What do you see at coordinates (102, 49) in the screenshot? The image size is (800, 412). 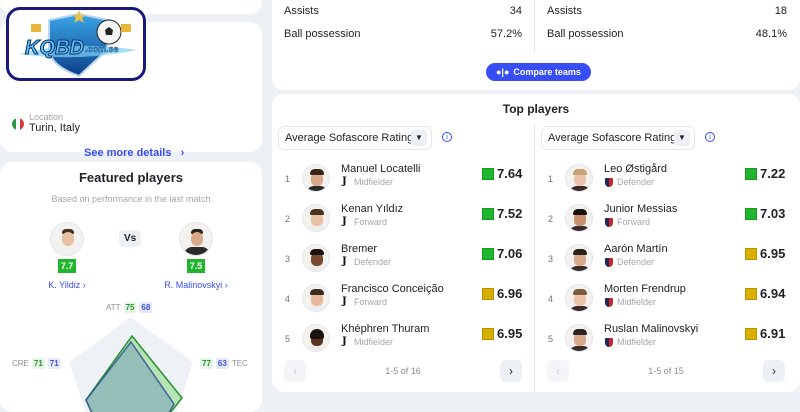 I see `svg-text: .com.se` at bounding box center [102, 49].